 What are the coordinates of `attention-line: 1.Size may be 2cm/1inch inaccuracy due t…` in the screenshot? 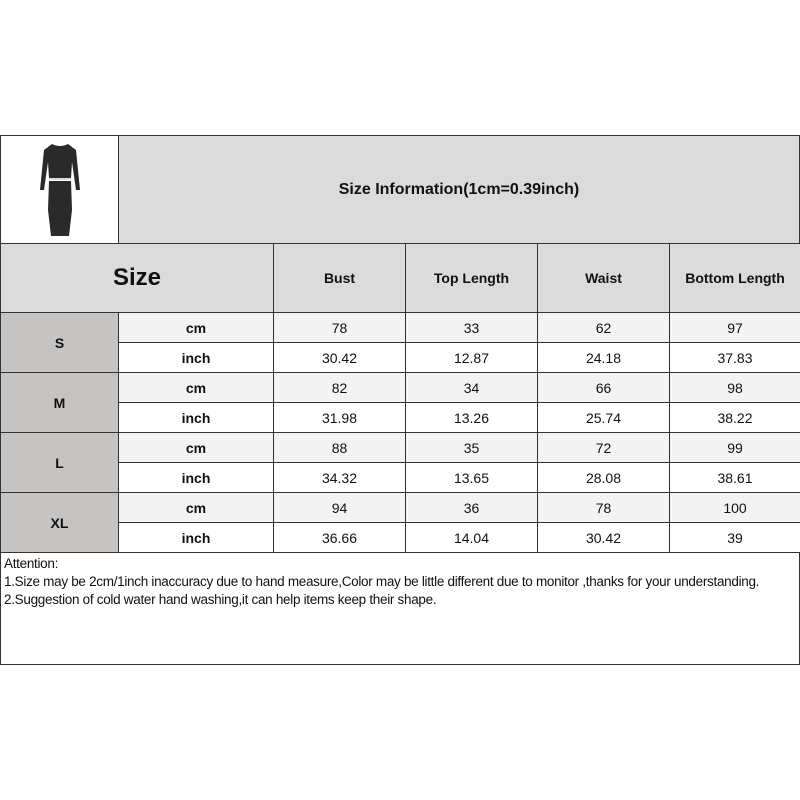 It's located at (382, 581).